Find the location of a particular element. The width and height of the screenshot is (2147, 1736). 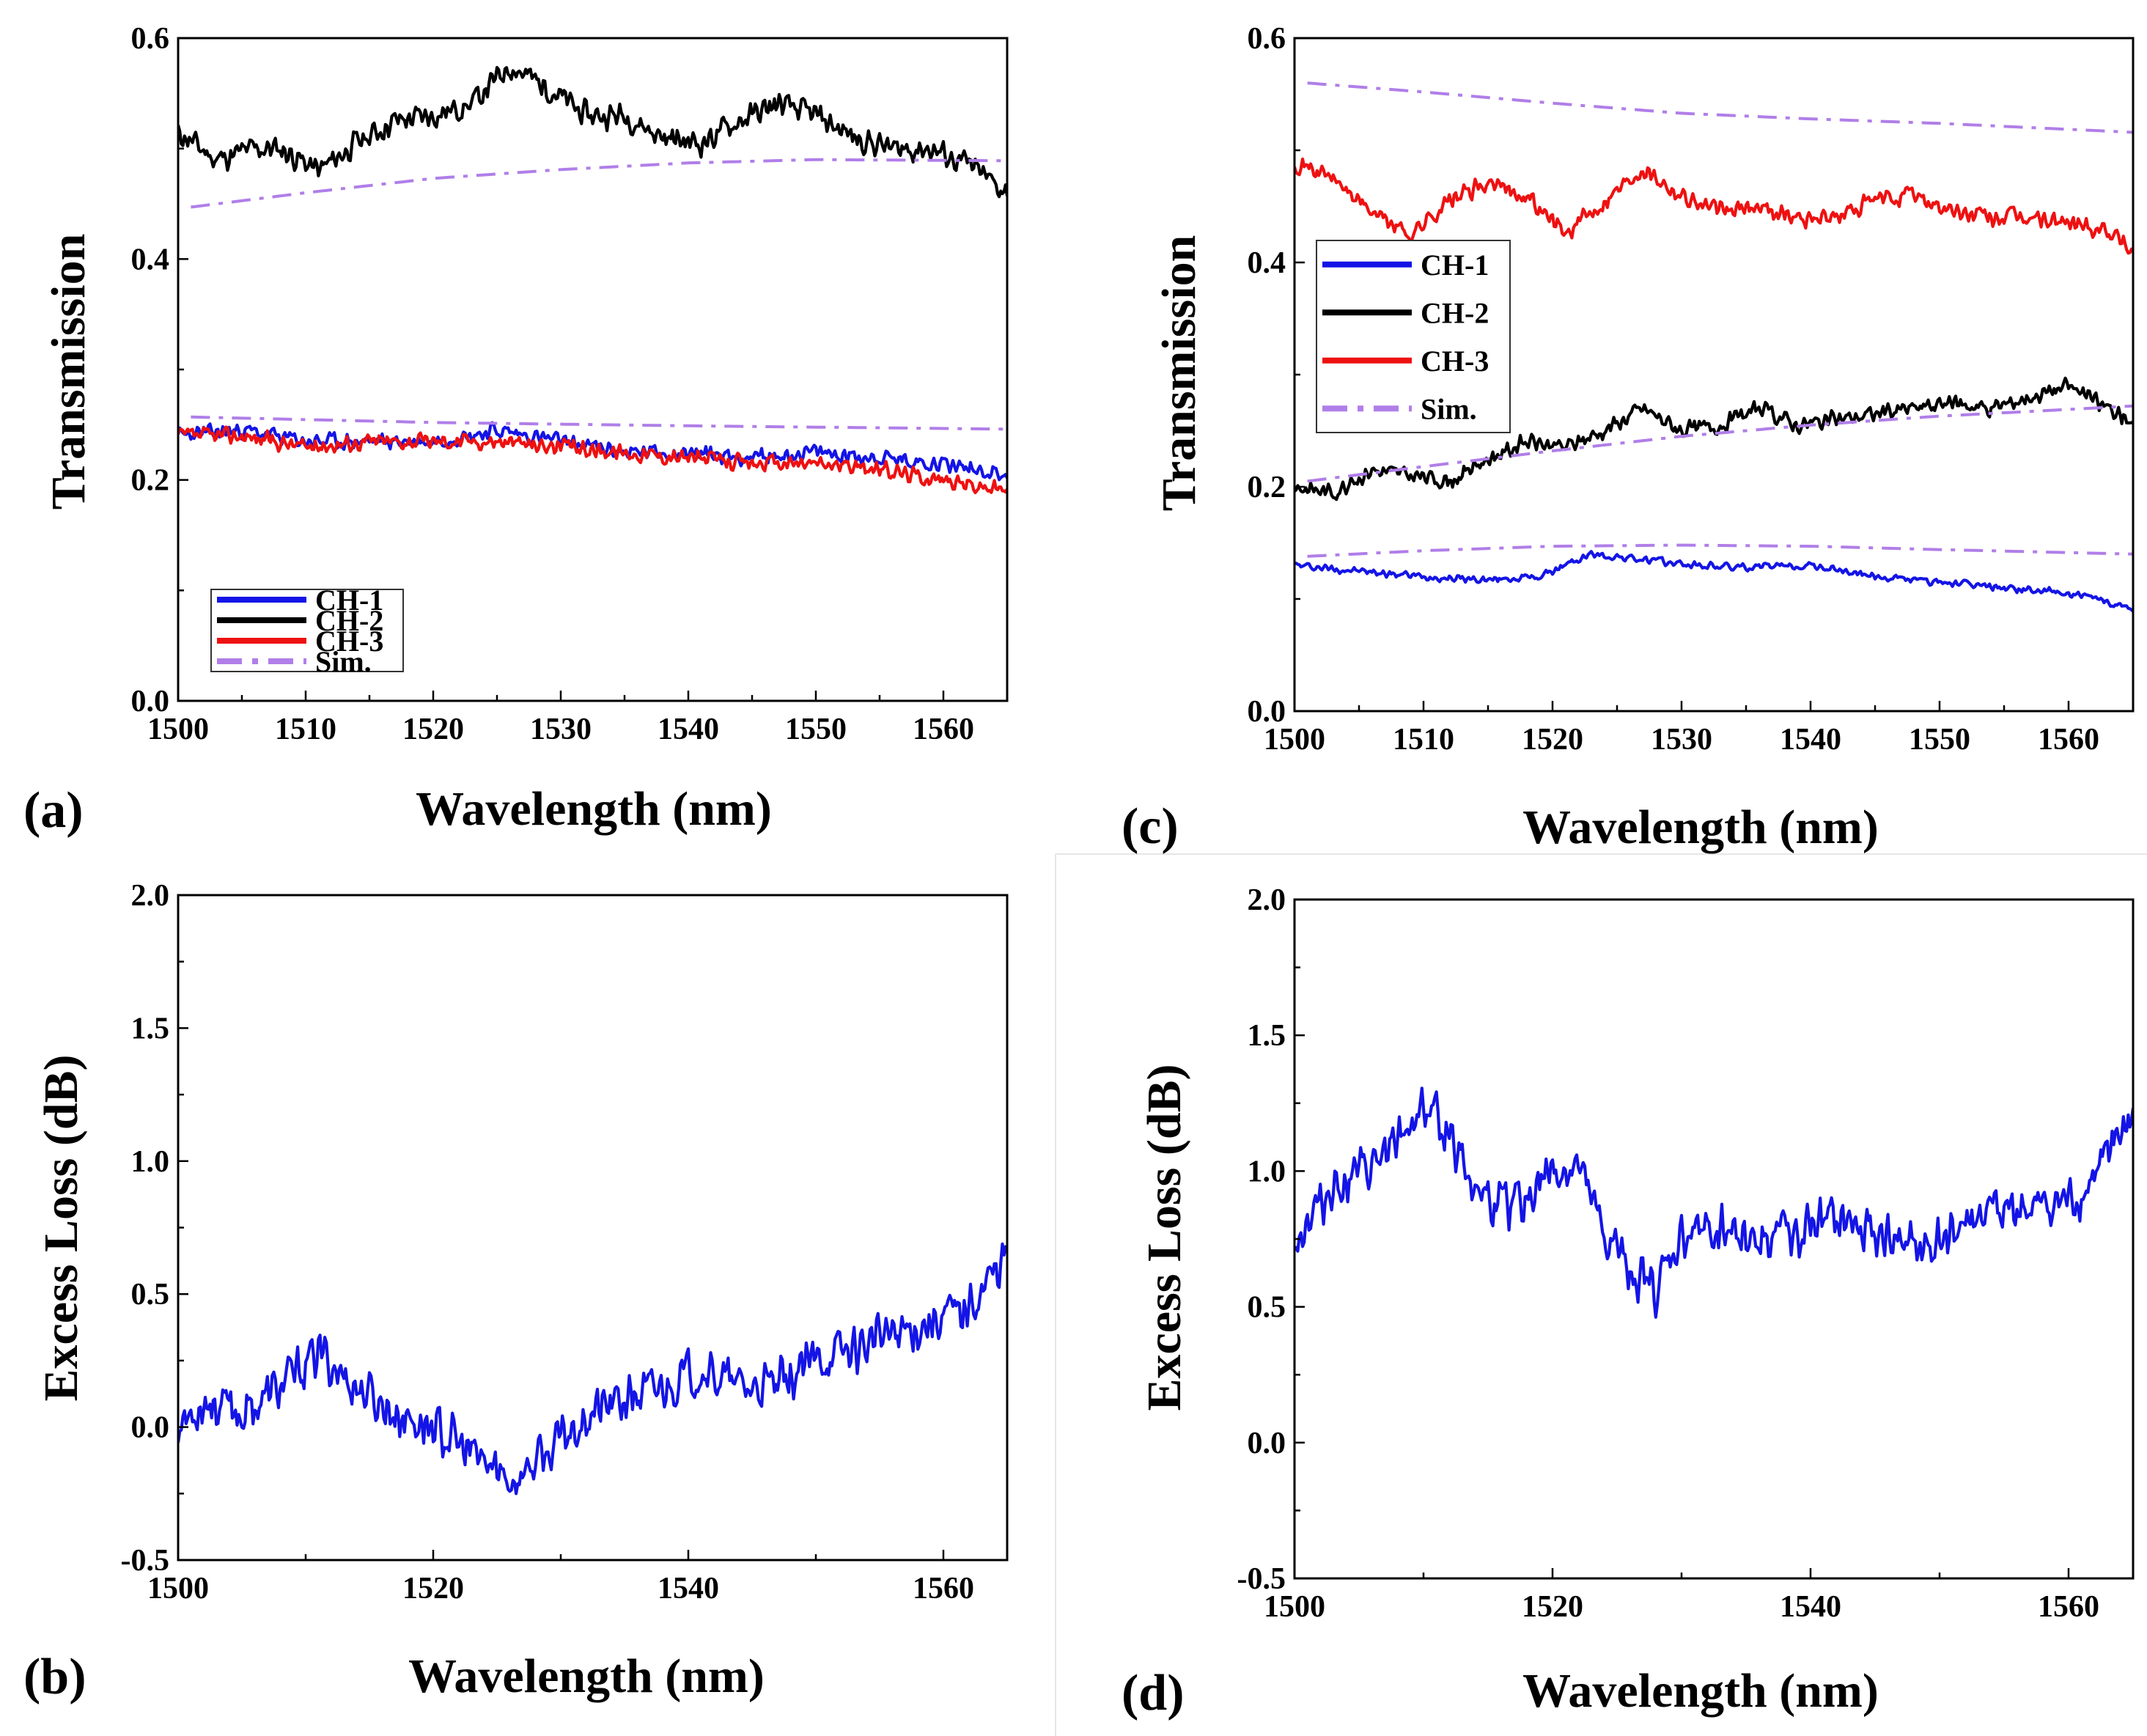

panel-d-label: (d) is located at coordinates (1153, 1693).